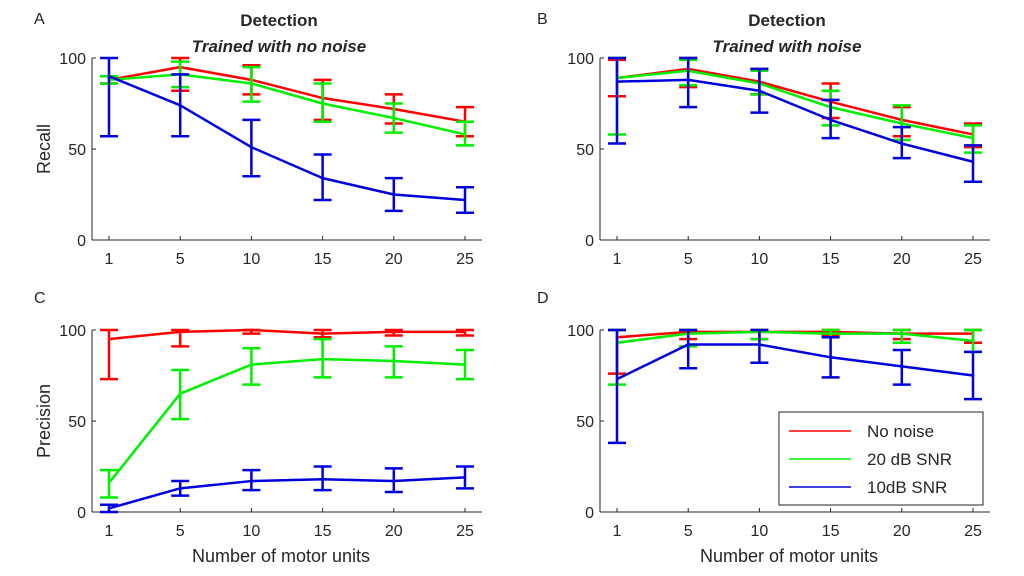 Image resolution: width=1024 pixels, height=576 pixels. What do you see at coordinates (543, 298) in the screenshot?
I see `panel-letter: D` at bounding box center [543, 298].